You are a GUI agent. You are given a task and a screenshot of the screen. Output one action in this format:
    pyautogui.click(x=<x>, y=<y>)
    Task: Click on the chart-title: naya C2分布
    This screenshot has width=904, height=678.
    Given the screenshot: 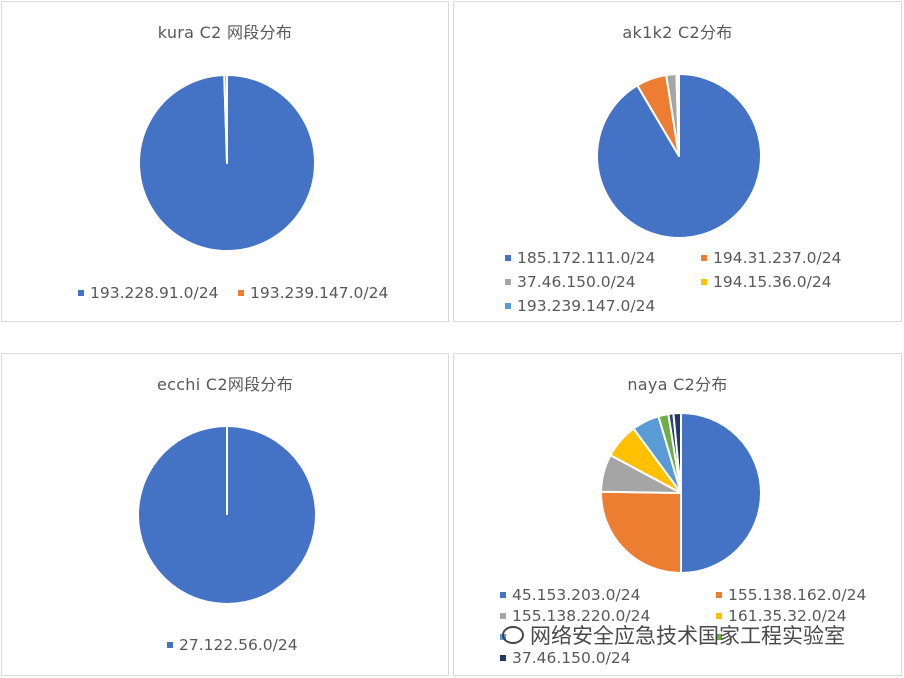 What is the action you would take?
    pyautogui.click(x=677, y=384)
    